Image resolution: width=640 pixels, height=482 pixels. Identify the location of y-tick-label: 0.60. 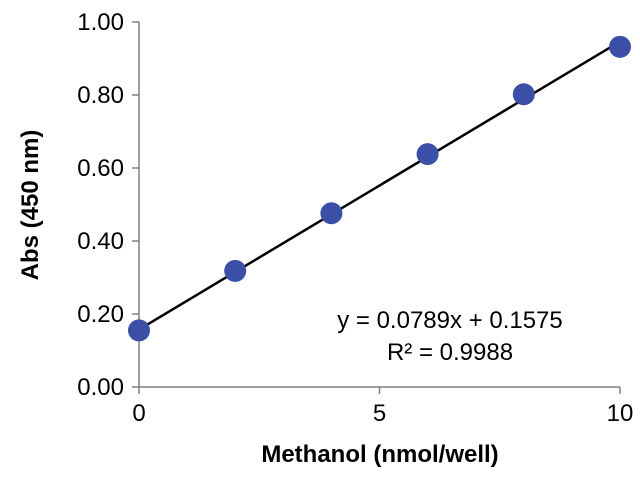
(100, 168).